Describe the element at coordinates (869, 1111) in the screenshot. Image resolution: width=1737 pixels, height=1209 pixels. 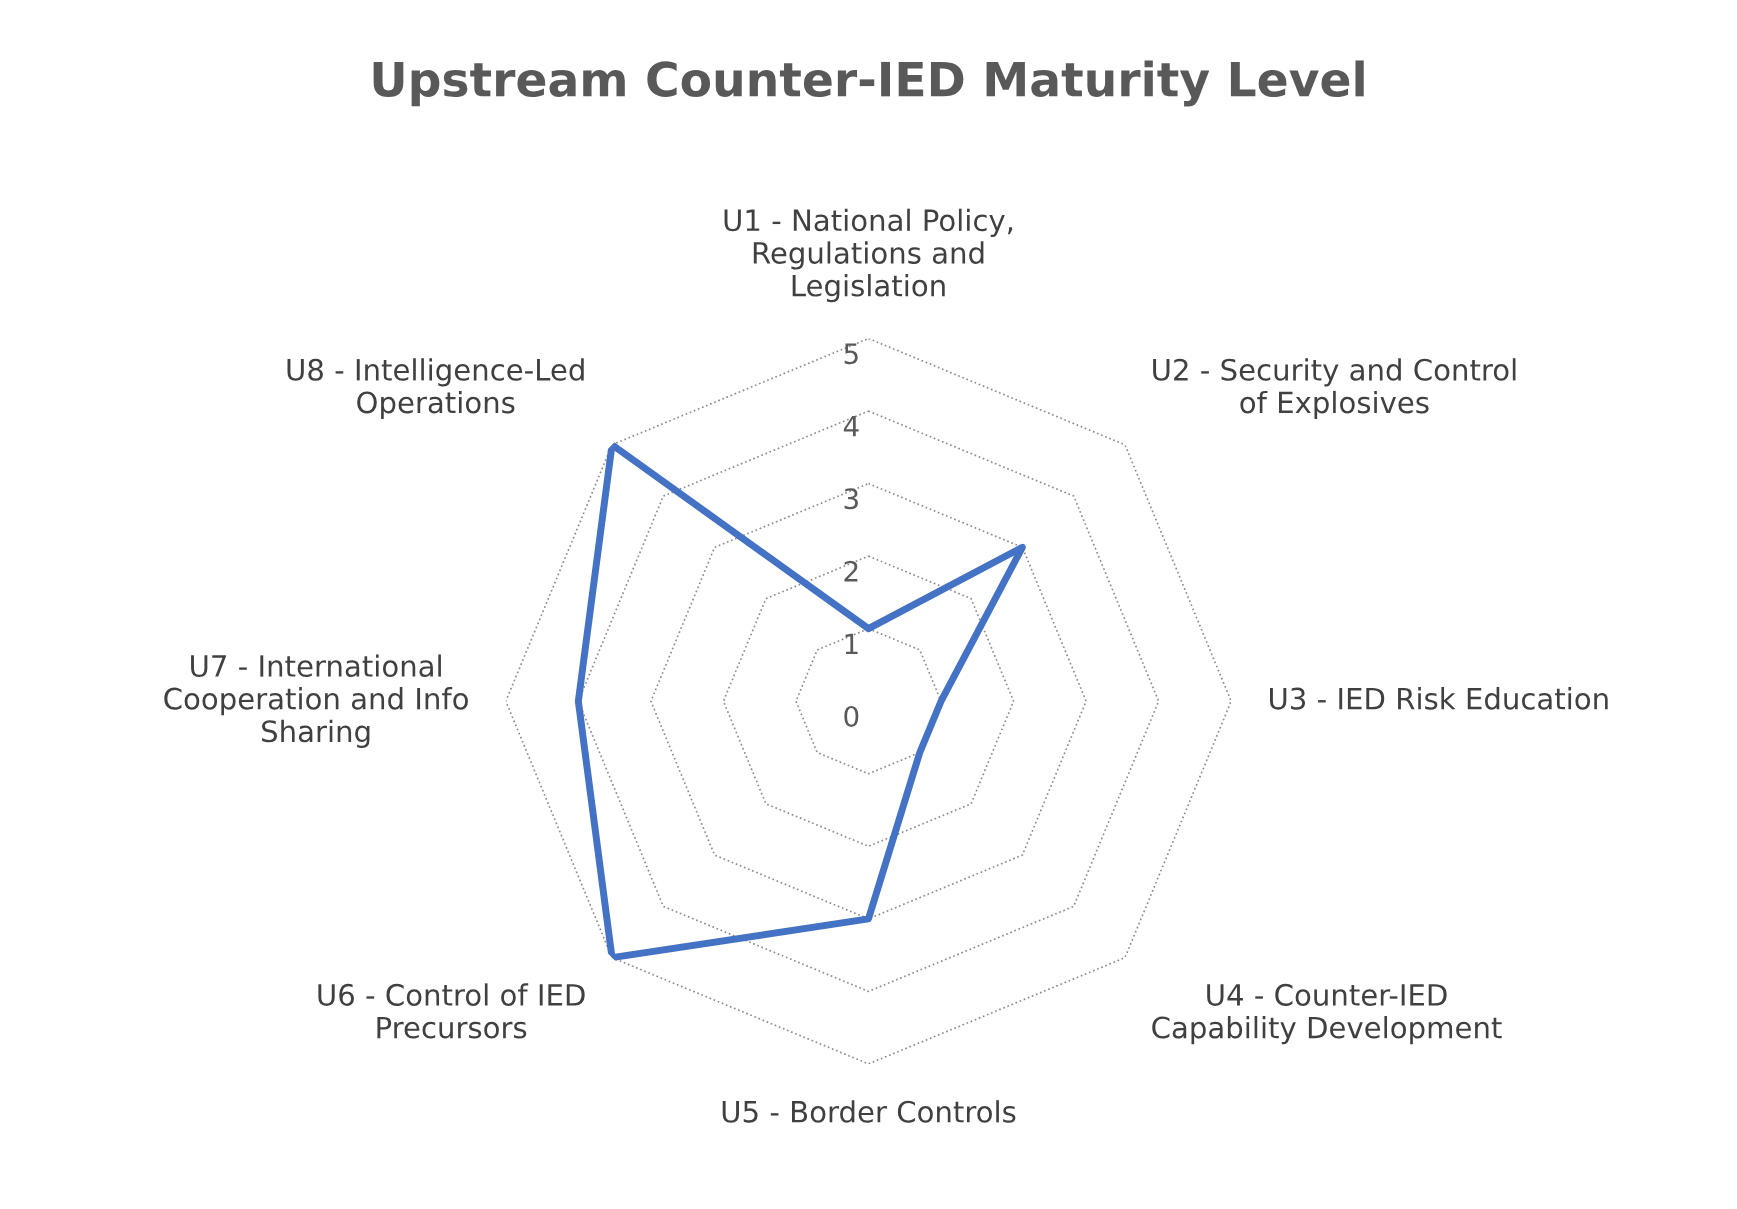
I see `spoke-label: U5 - Border Controls` at that location.